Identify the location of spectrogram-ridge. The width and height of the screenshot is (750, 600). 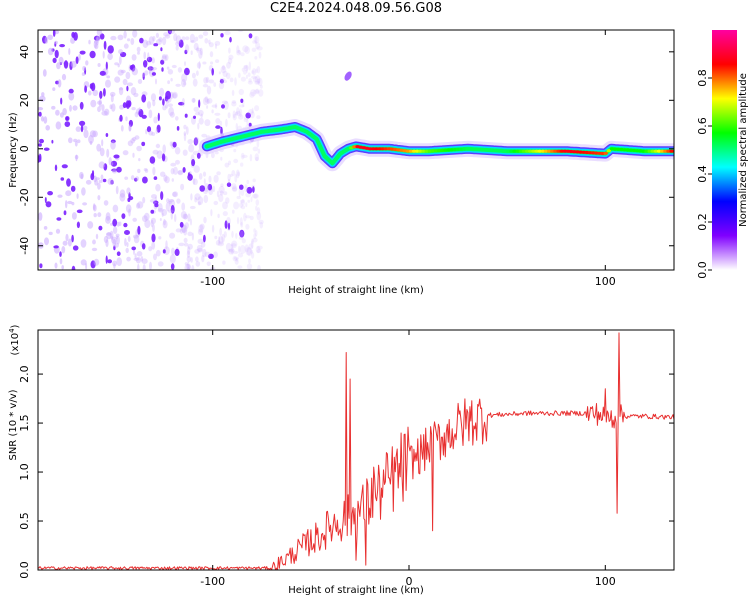
(436, 121).